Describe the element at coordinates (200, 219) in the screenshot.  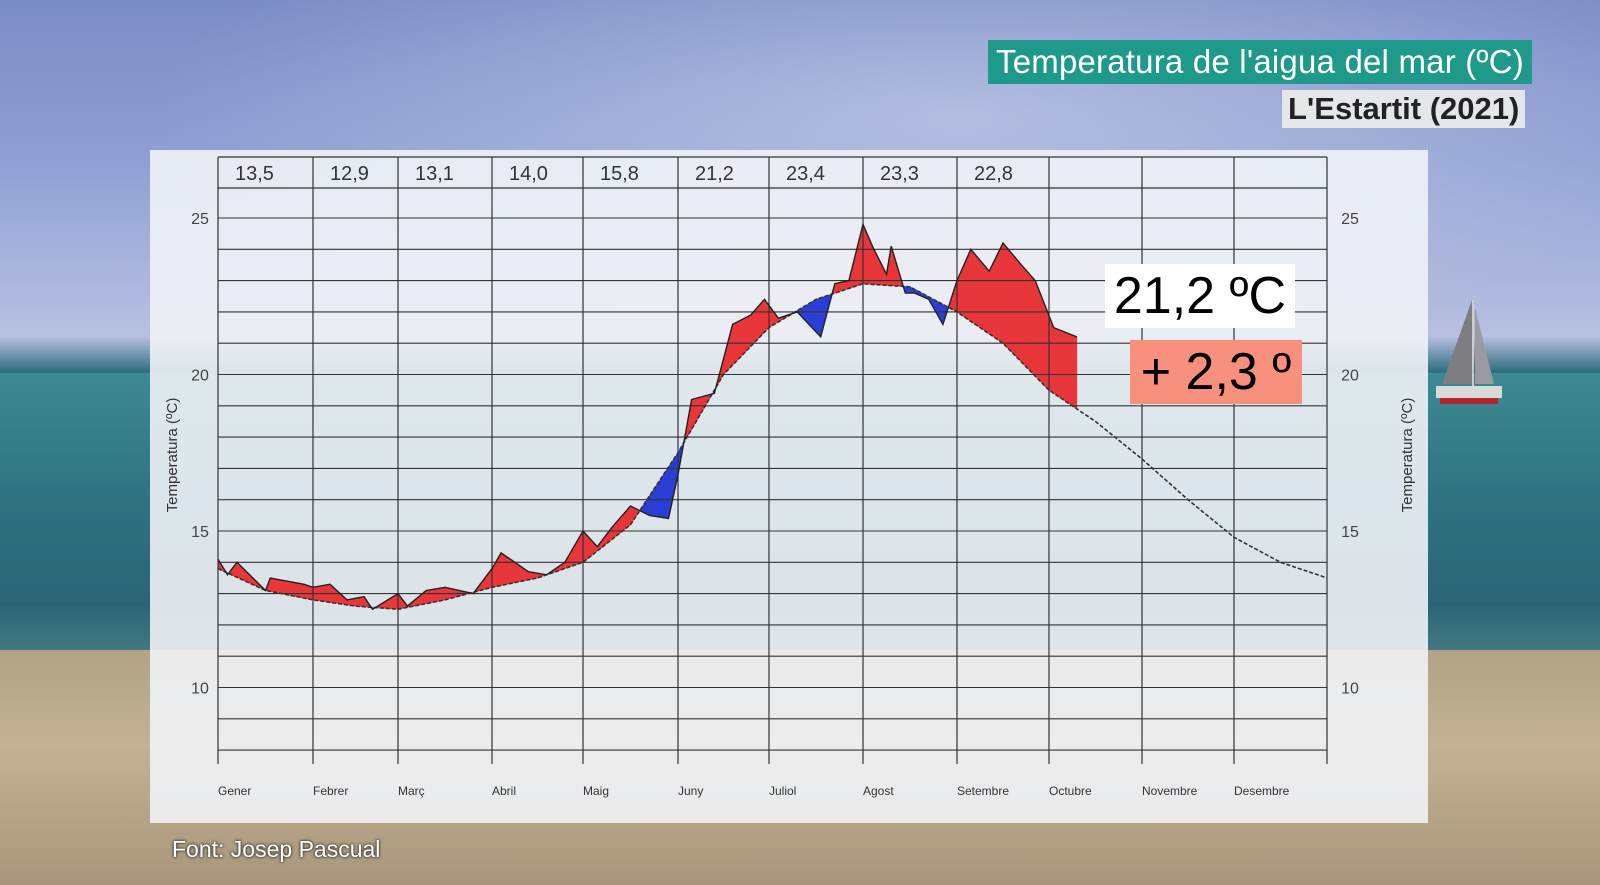
I see `y-tick-left: 25` at that location.